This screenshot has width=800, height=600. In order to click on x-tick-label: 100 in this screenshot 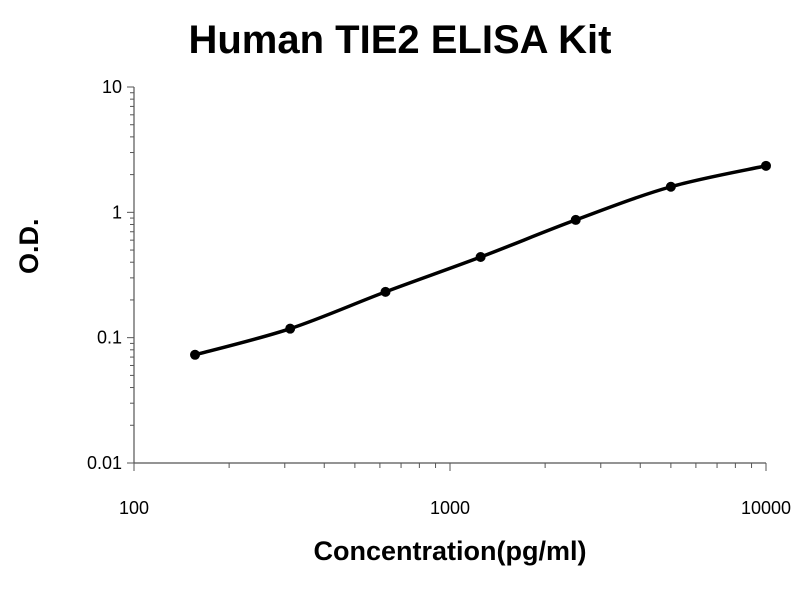, I will do `click(134, 508)`.